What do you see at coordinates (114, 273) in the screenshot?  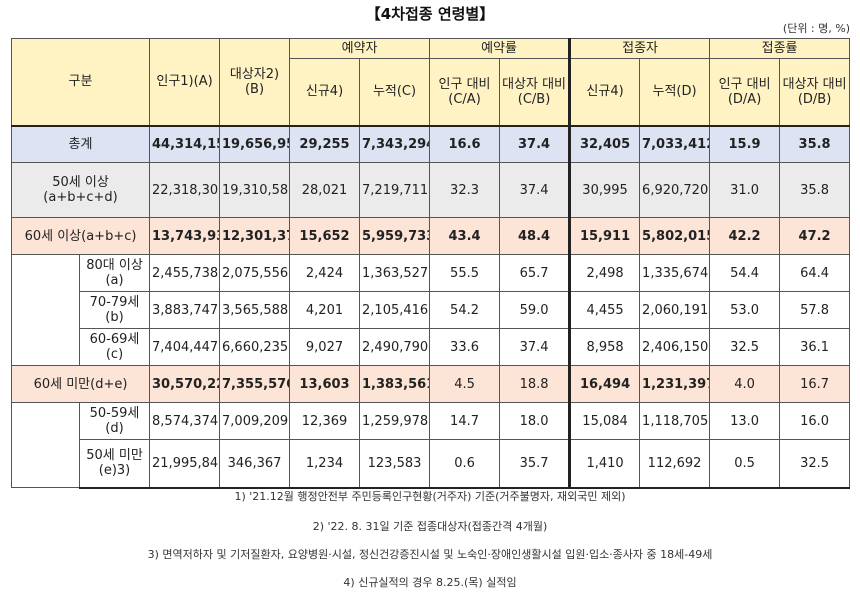 I see `row-label: 80대 이상 (a)` at bounding box center [114, 273].